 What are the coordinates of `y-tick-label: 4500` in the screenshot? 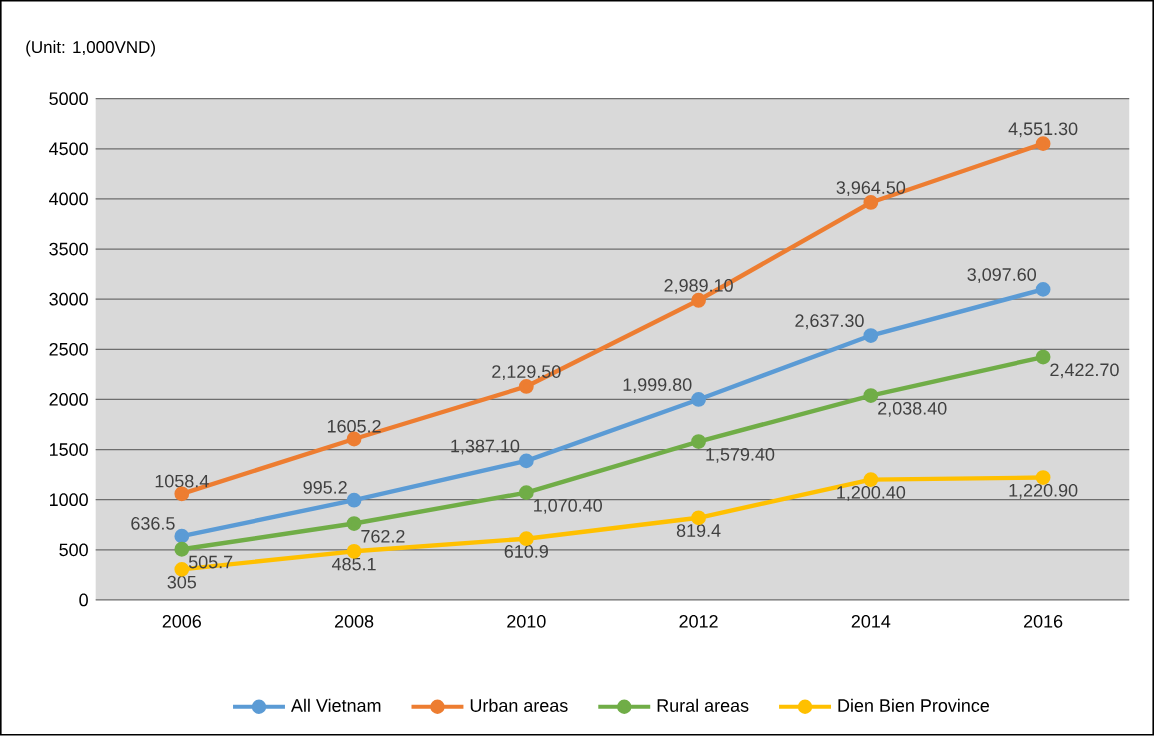 It's located at (68, 149).